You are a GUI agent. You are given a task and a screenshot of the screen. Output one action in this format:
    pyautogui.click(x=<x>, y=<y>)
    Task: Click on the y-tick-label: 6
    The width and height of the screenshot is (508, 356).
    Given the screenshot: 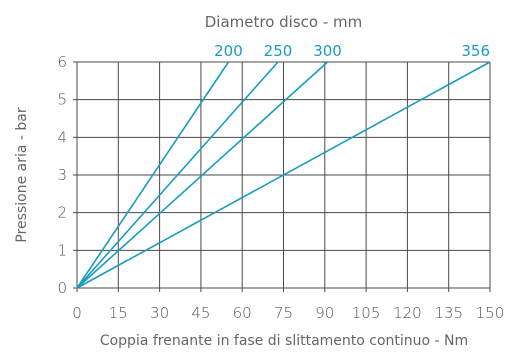 What is the action you would take?
    pyautogui.click(x=62, y=62)
    